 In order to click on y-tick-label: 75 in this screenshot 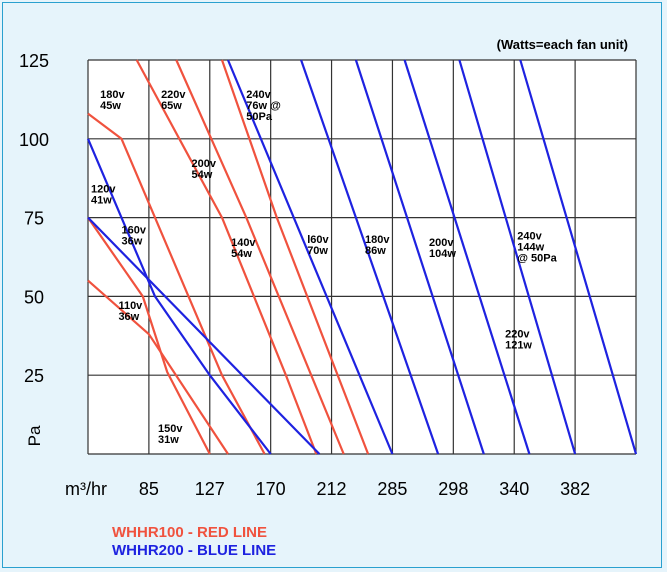, I will do `click(34, 219)`.